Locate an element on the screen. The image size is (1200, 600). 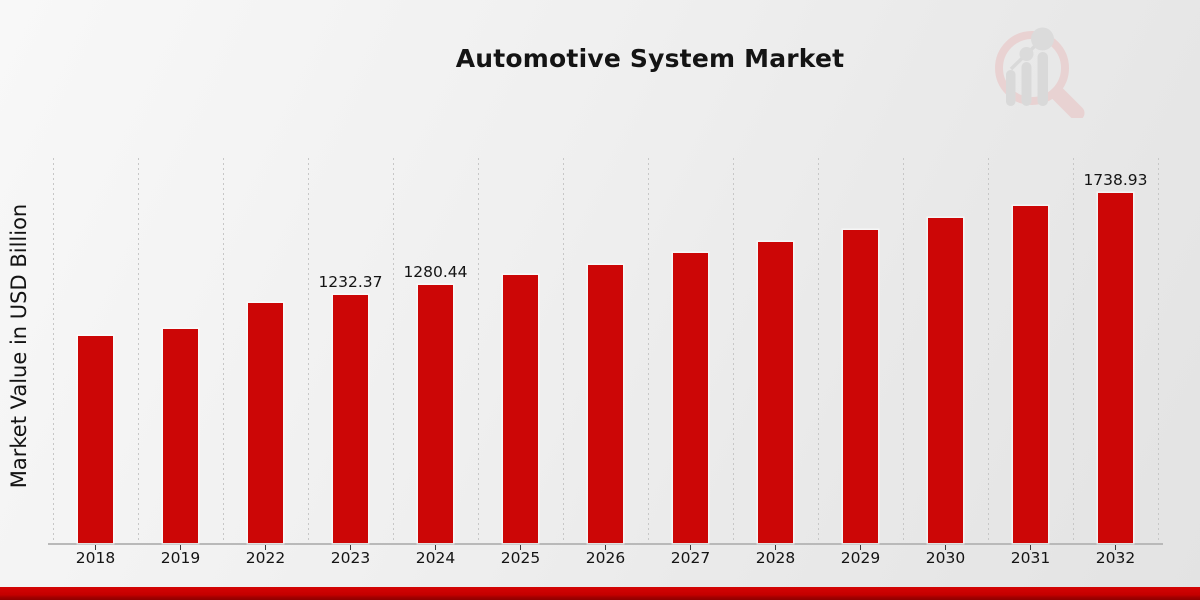
x-tick-label-2024: 2024 is located at coordinates (435, 558).